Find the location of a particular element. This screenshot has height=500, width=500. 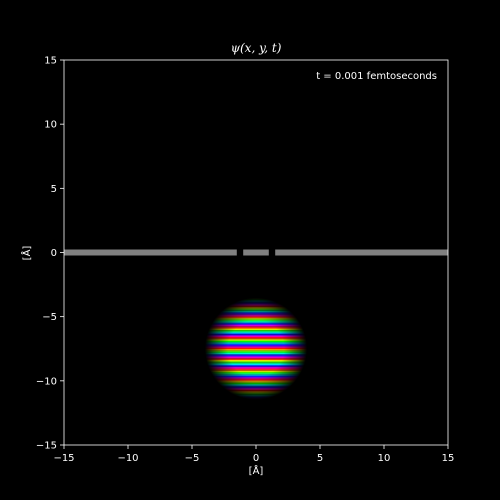

time-annotation: t = 0.001 femtoseconds is located at coordinates (376, 76).